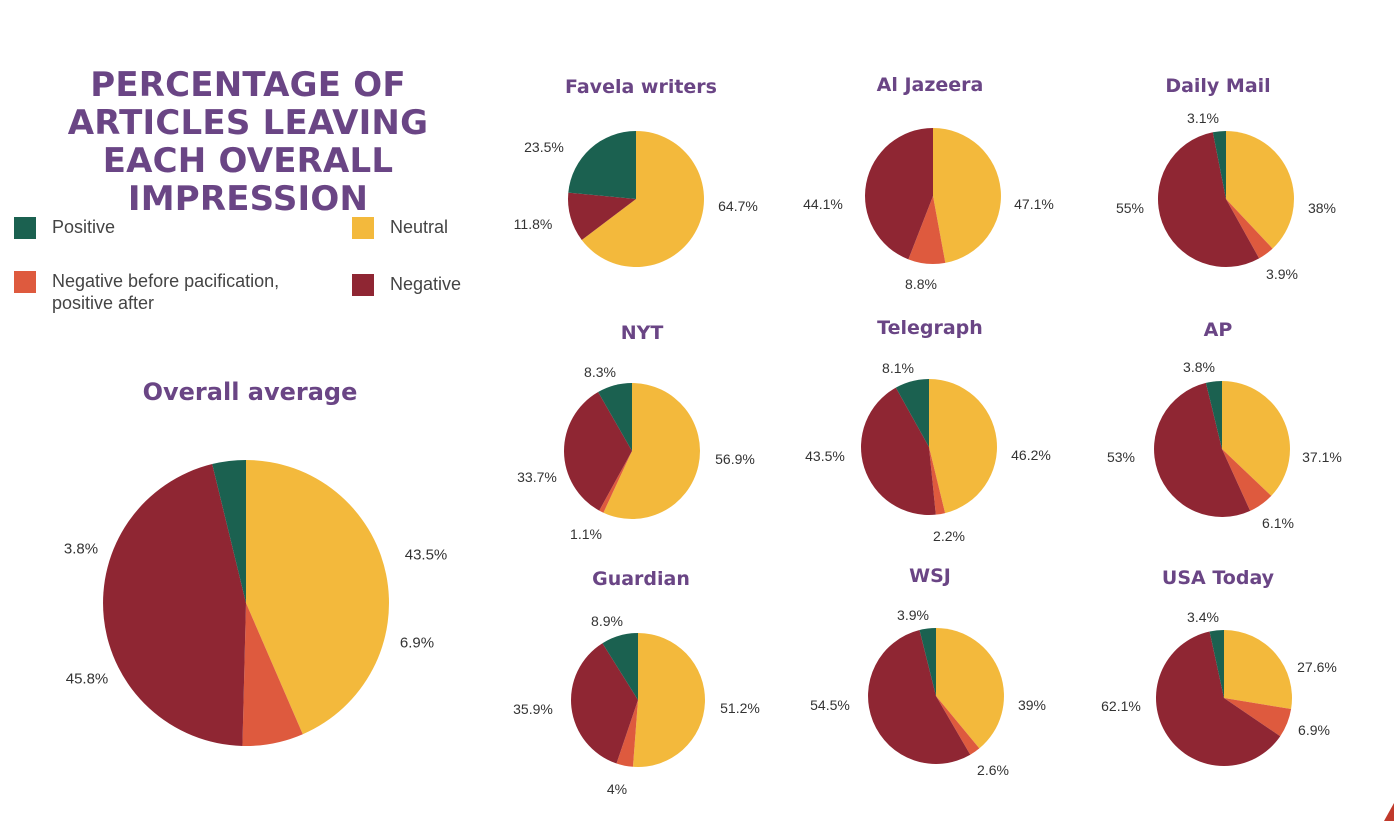  Describe the element at coordinates (81, 549) in the screenshot. I see `data-label-overall-average-positive: 3.8%` at that location.